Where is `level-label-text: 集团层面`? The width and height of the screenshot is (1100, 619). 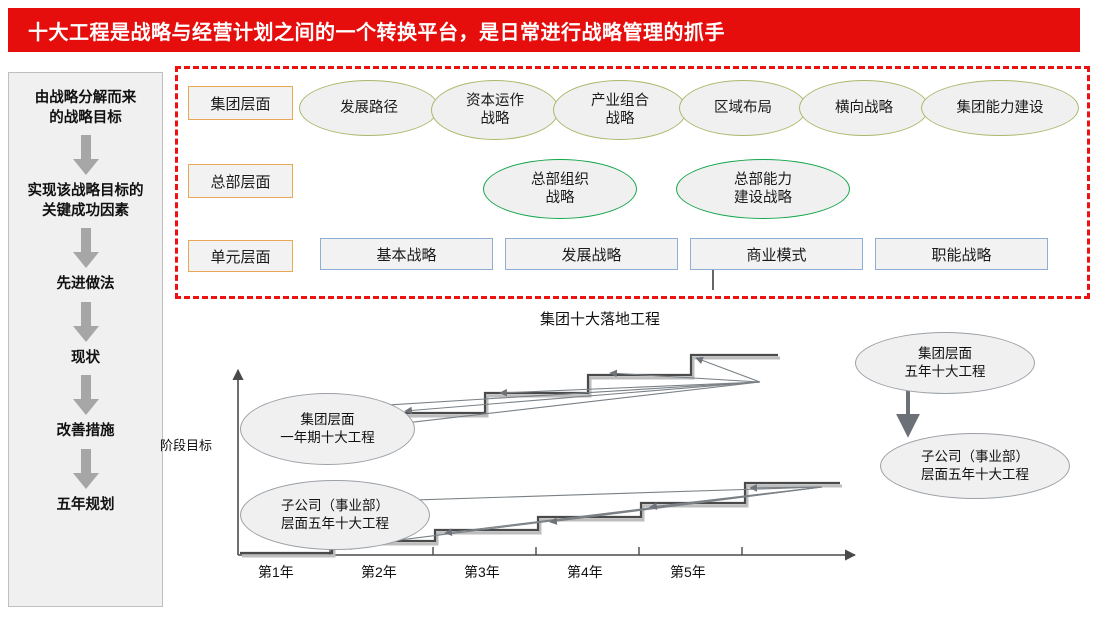 level-label-text: 集团层面 is located at coordinates (240, 104).